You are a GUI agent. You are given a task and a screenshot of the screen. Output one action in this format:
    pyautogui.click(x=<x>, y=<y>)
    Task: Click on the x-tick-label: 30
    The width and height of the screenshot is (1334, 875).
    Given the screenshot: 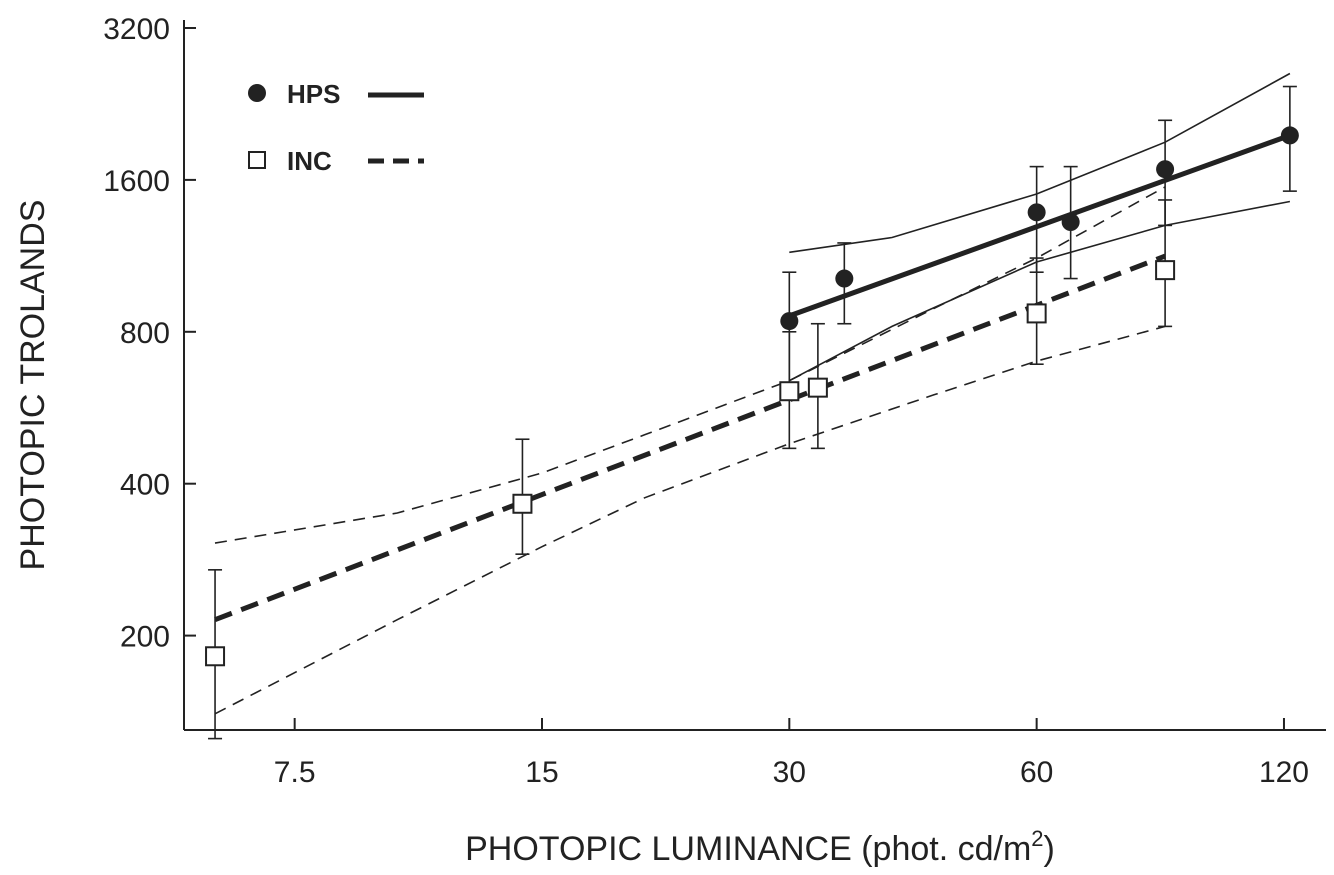 What is the action you would take?
    pyautogui.click(x=789, y=772)
    